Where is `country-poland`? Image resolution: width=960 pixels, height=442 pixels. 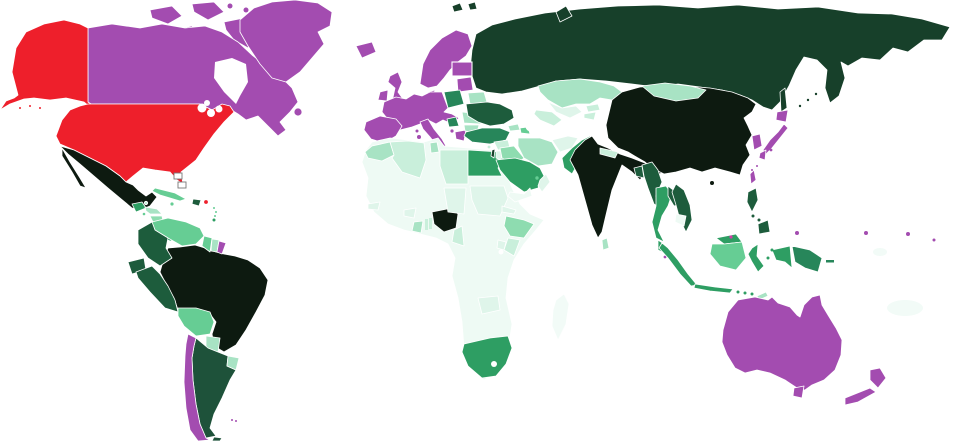 country-poland is located at coordinates (454, 99).